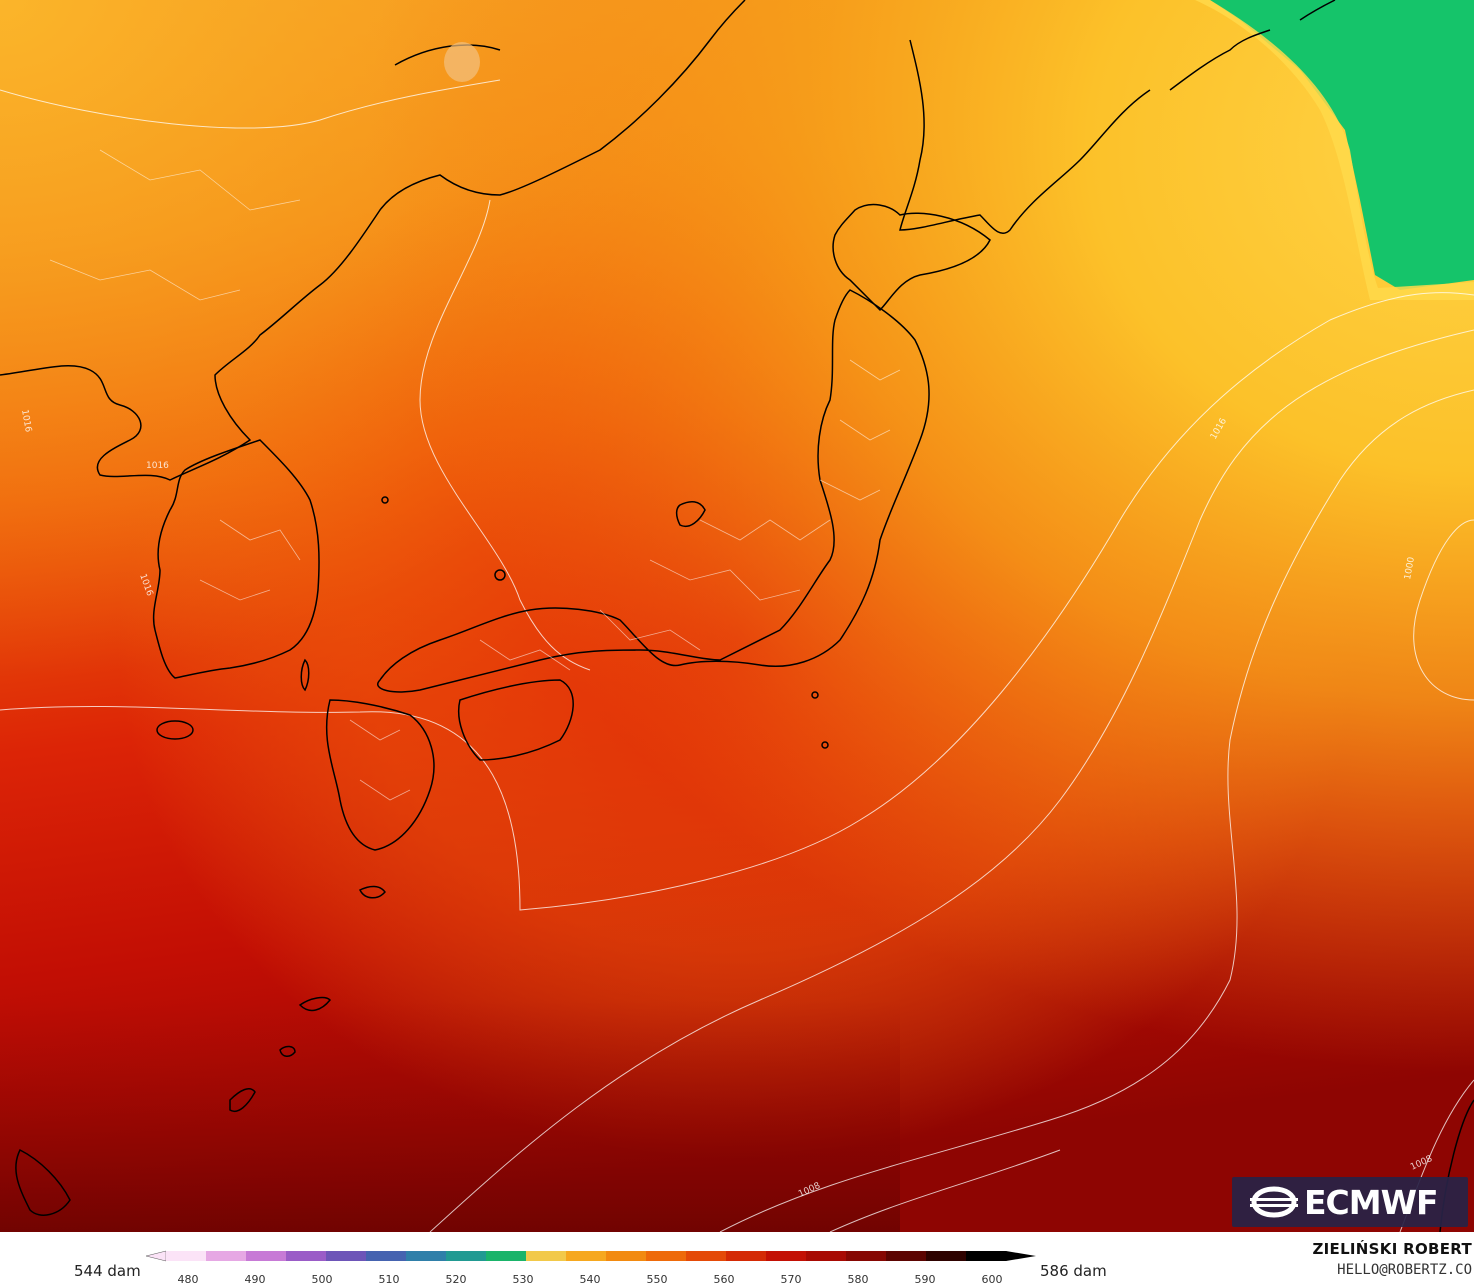 The width and height of the screenshot is (1474, 1287). I want to click on colorbar-tick-label: 570, so click(791, 1279).